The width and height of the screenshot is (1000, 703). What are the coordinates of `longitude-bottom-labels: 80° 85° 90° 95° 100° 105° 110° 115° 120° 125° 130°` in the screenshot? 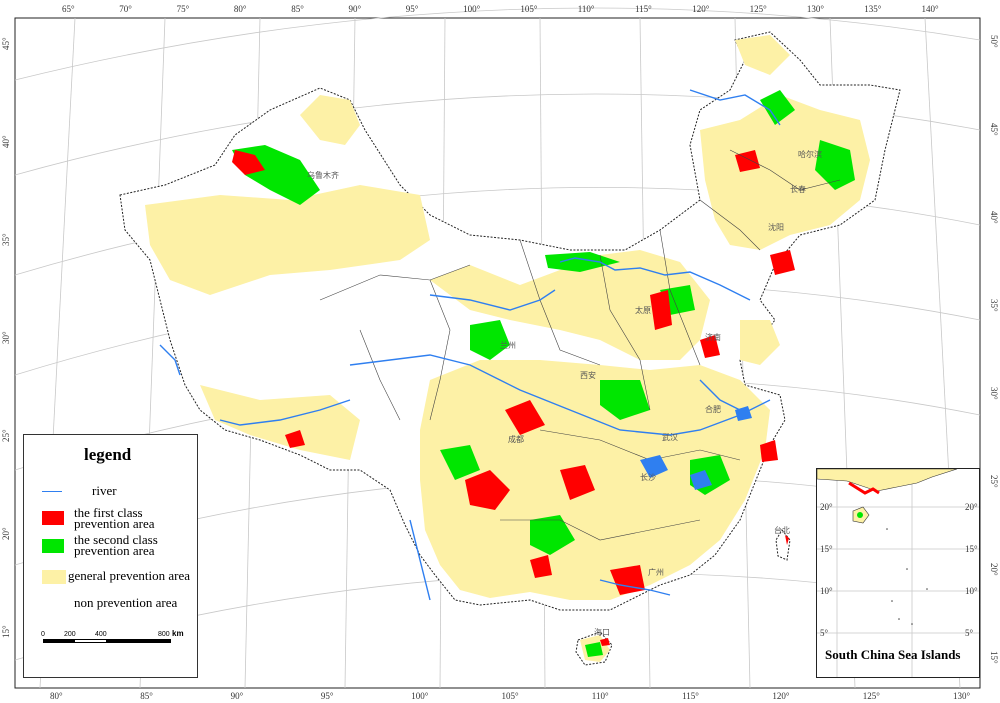 It's located at (510, 696).